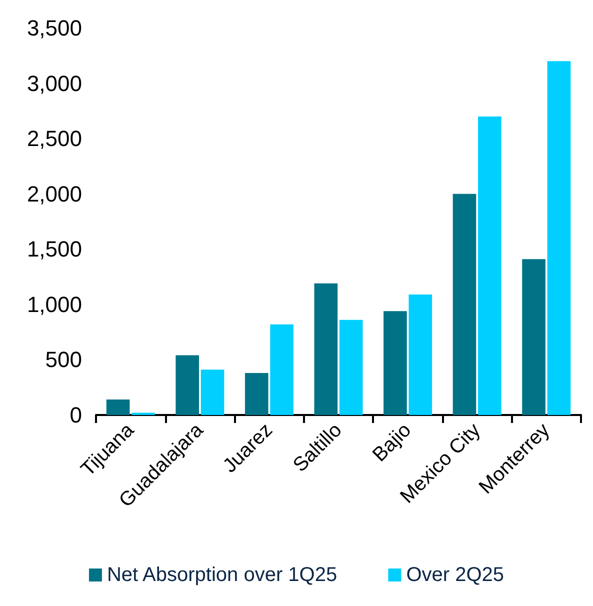 This screenshot has height=606, width=593. What do you see at coordinates (54, 83) in the screenshot?
I see `y-tick-label: 3,000` at bounding box center [54, 83].